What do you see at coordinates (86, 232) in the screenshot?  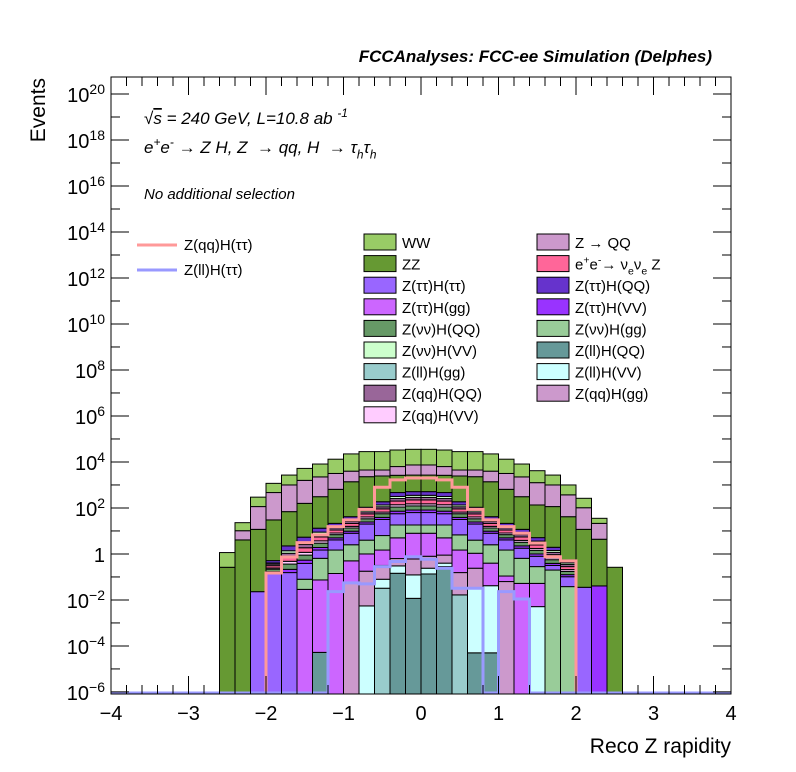 I see `y-tick-label: 10¹⁴` at bounding box center [86, 232].